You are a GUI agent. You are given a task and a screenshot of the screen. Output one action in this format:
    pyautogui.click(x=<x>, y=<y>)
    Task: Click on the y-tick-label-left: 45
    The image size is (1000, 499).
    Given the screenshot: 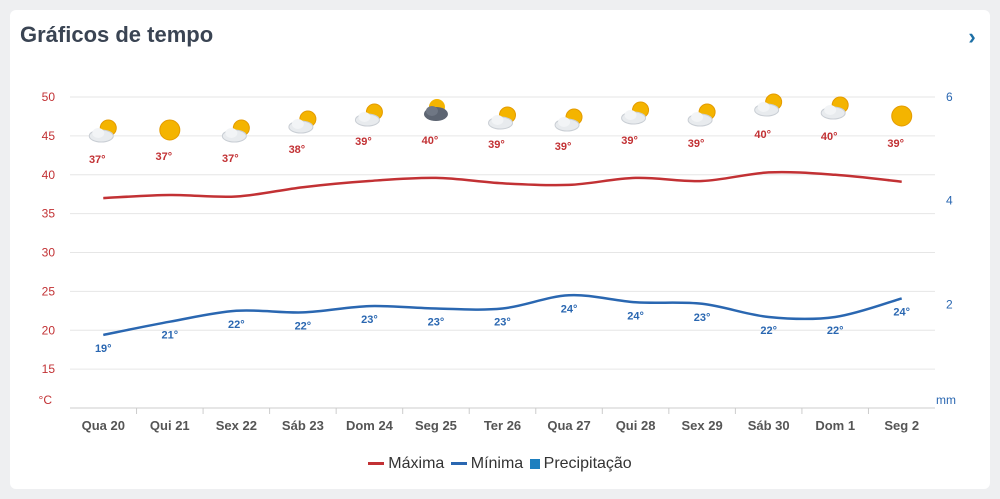 What is the action you would take?
    pyautogui.click(x=49, y=136)
    